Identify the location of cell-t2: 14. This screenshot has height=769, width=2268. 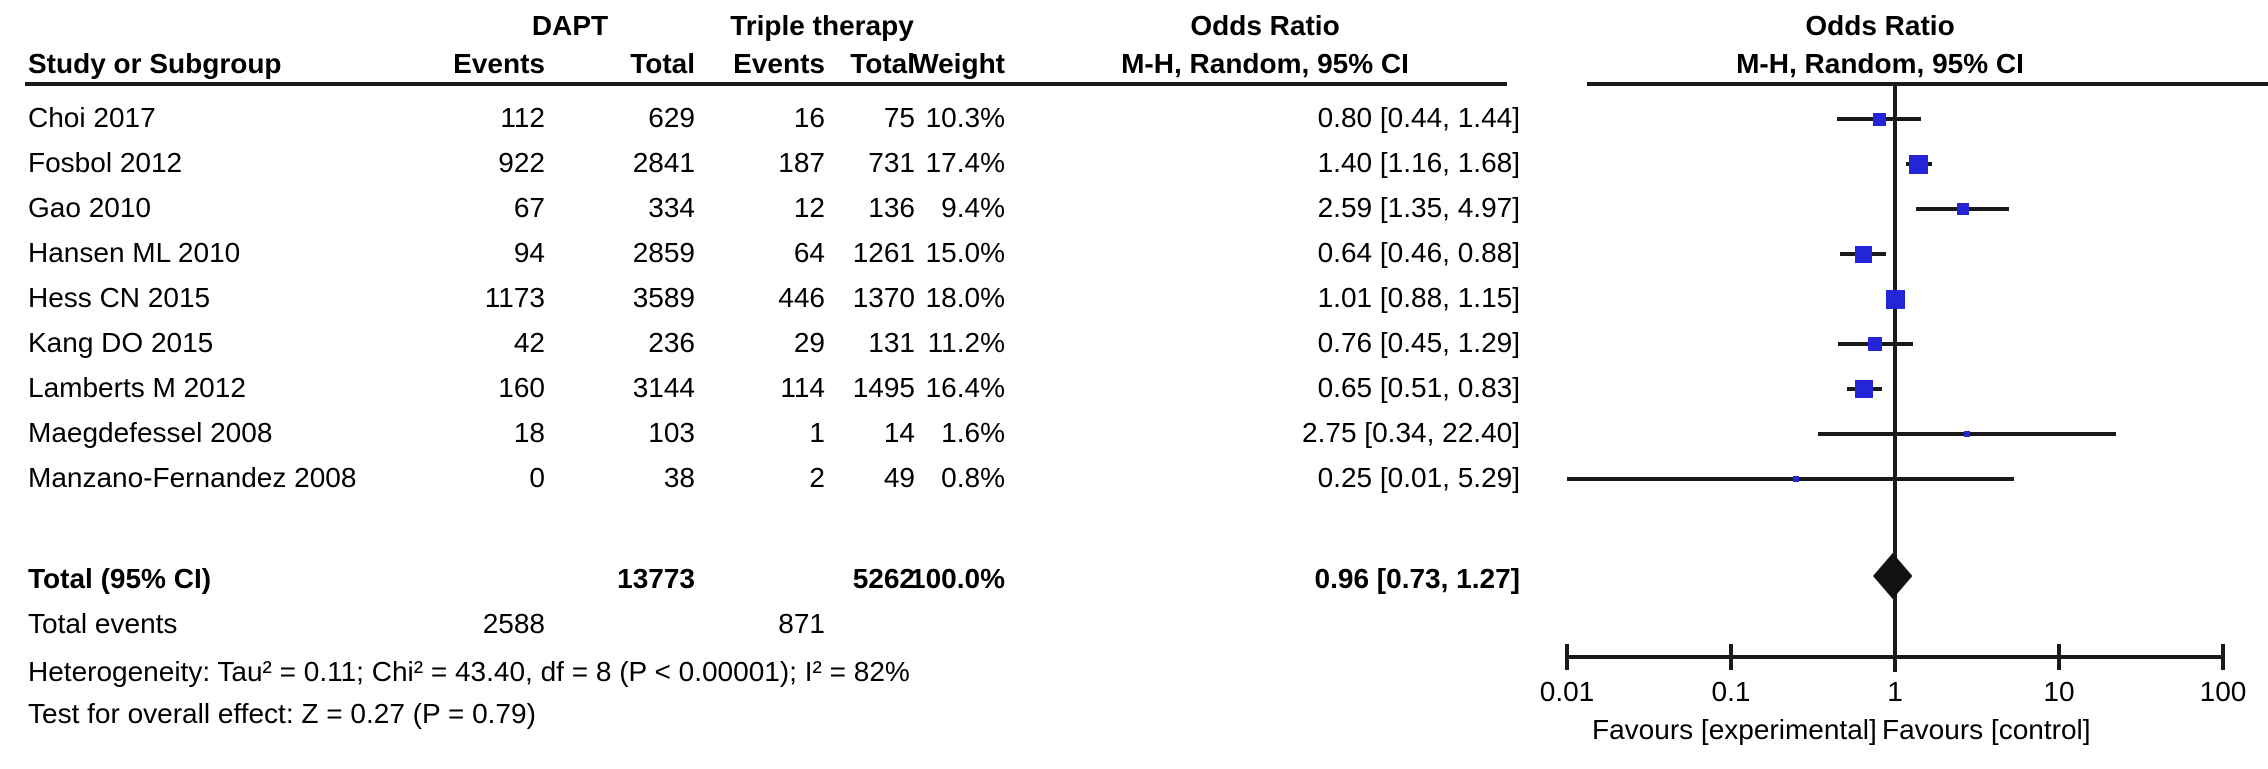
(899, 432).